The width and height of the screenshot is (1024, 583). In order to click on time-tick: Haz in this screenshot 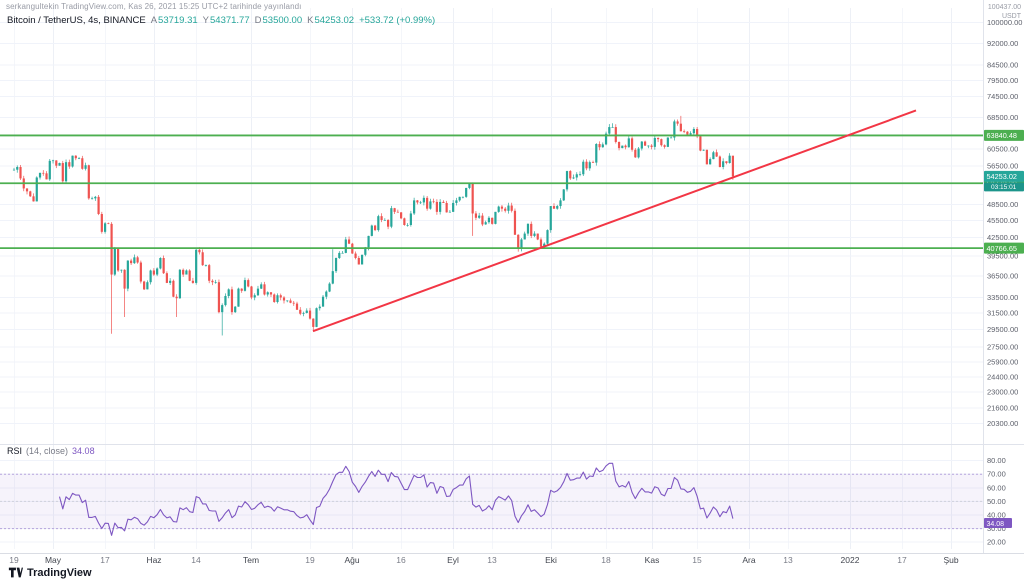, I will do `click(153, 560)`.